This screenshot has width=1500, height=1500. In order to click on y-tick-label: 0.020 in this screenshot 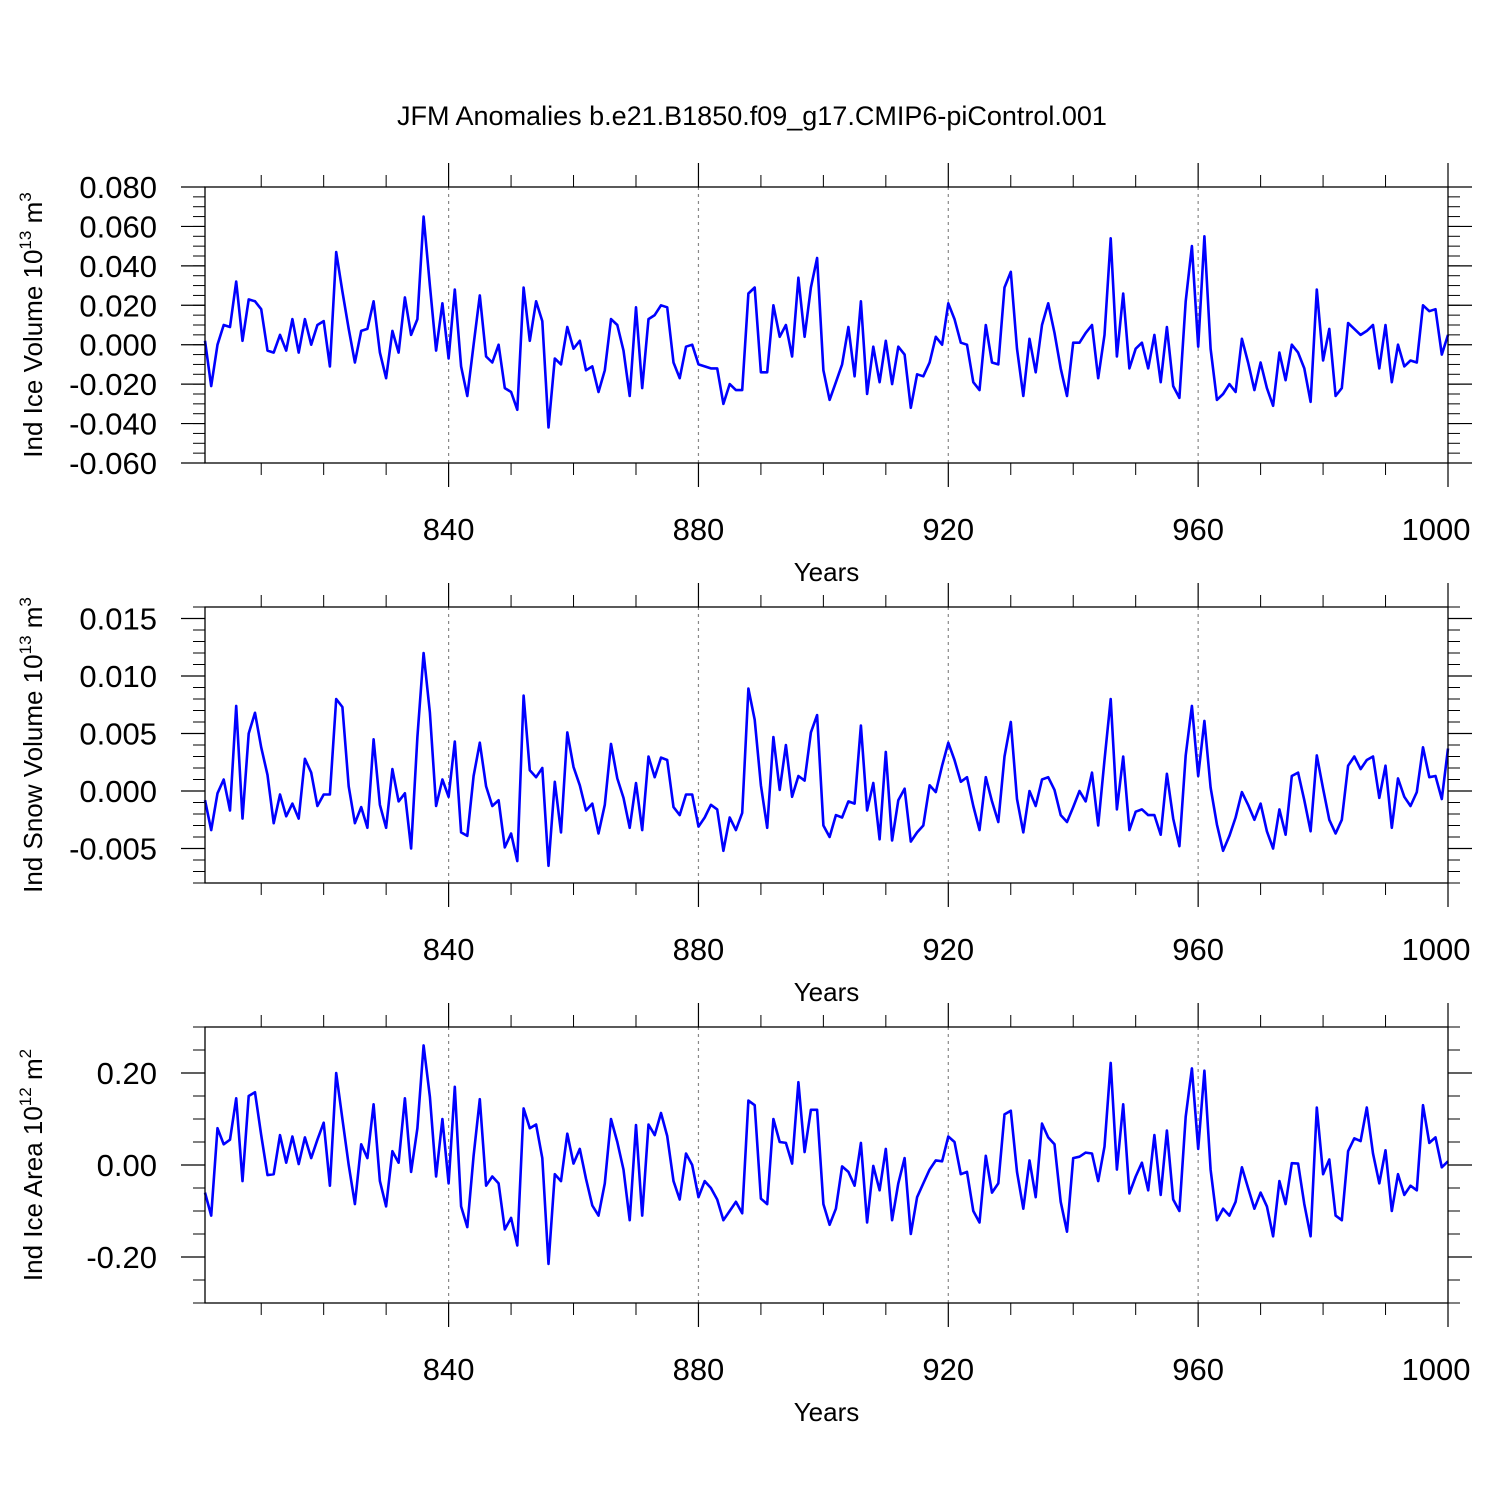, I will do `click(118, 305)`.